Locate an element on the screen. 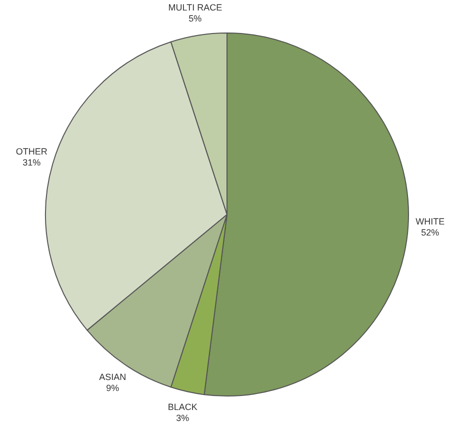 This screenshot has width=454, height=429. slice-label: ASIAN is located at coordinates (112, 377).